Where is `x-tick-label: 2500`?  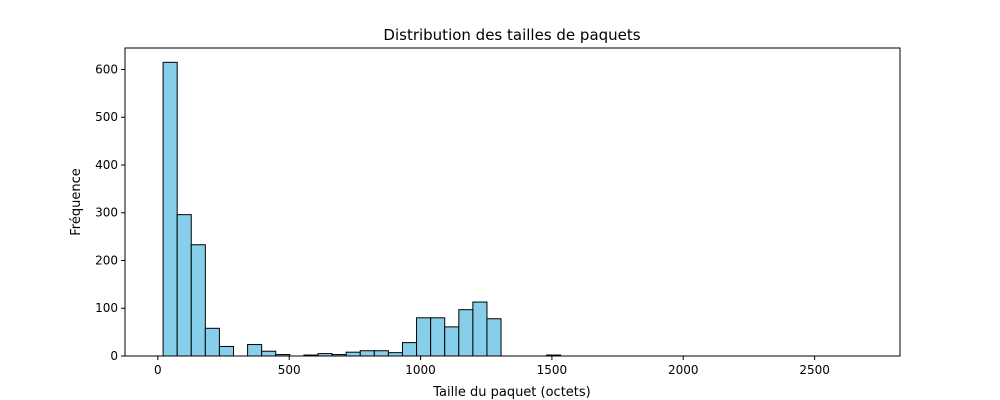
x-tick-label: 2500 is located at coordinates (814, 370).